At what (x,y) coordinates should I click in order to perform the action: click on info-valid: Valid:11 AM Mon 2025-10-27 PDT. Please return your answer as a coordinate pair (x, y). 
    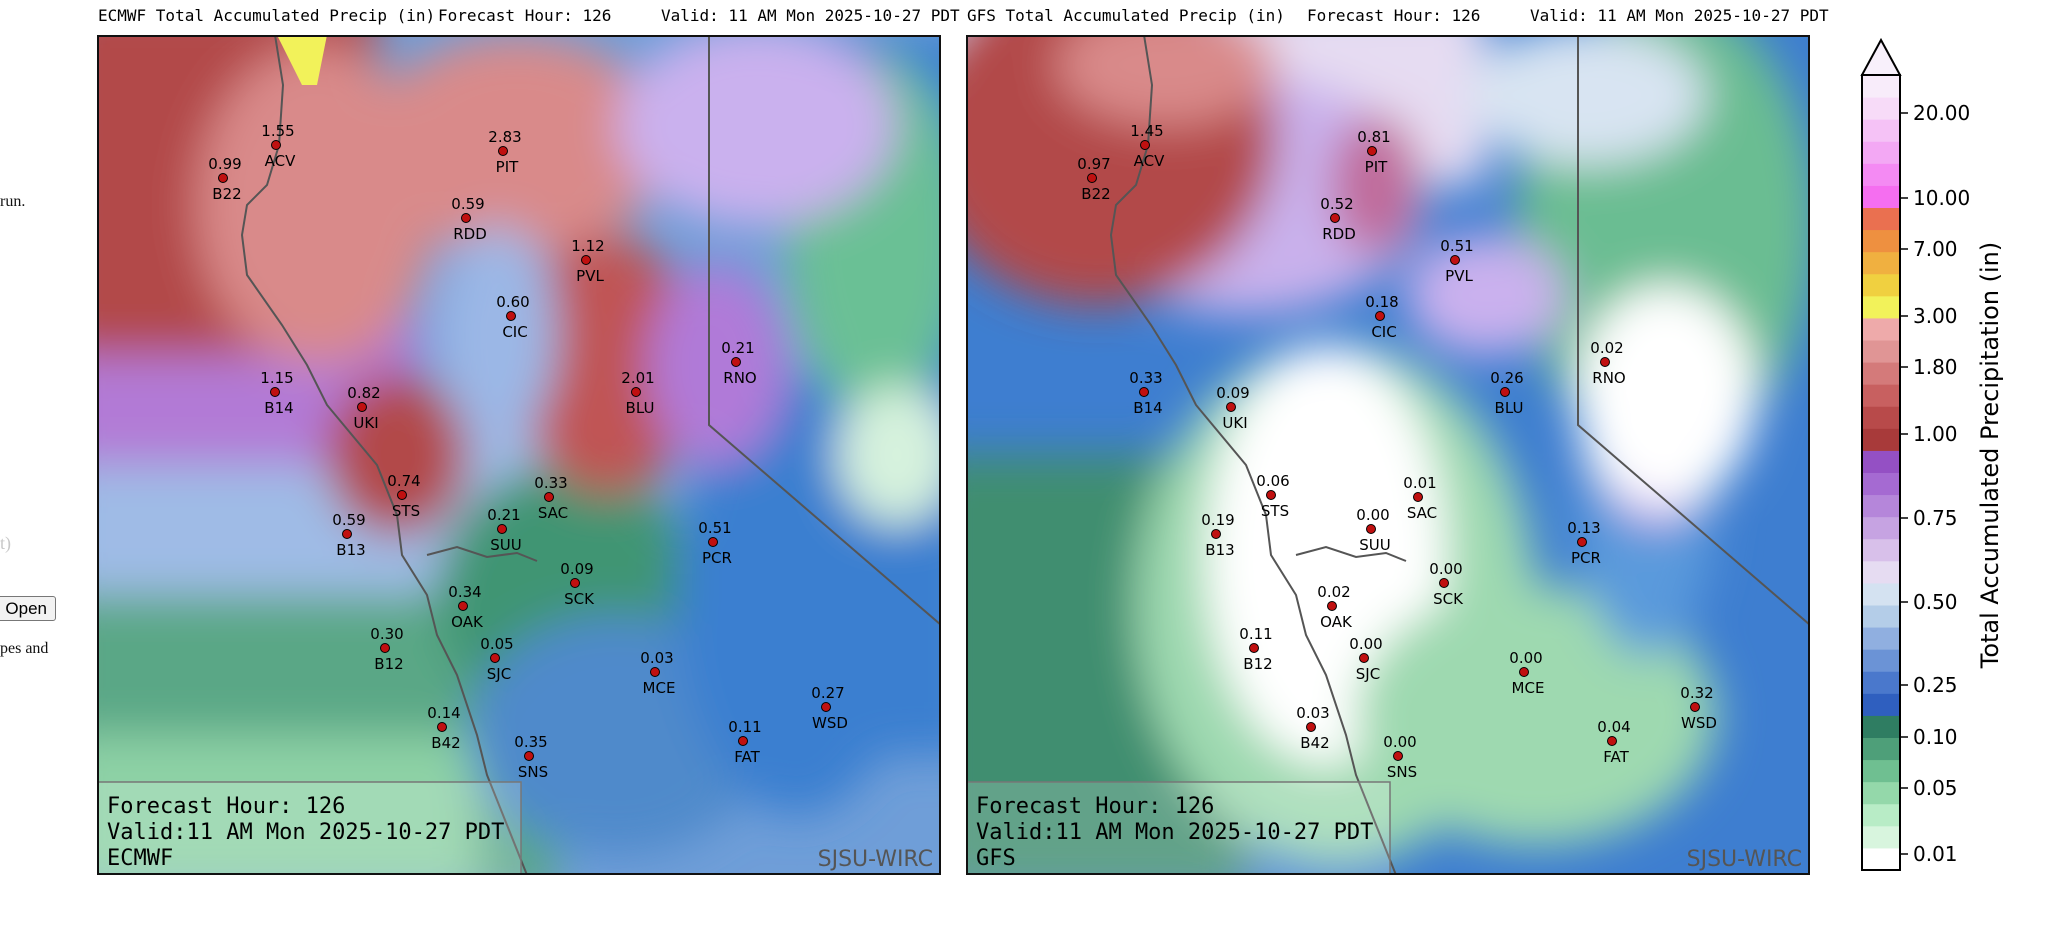
    Looking at the image, I should click on (1174, 832).